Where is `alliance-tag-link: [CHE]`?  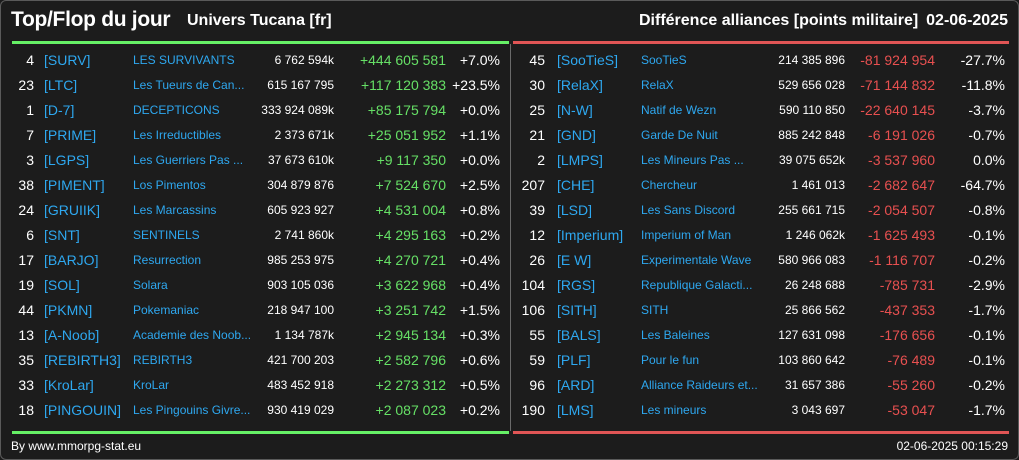
alliance-tag-link: [CHE] is located at coordinates (576, 185).